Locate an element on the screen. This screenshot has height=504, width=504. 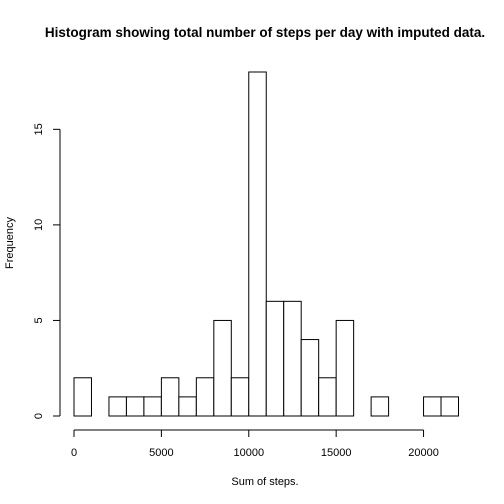
x-tick-label: 20000 is located at coordinates (423, 453).